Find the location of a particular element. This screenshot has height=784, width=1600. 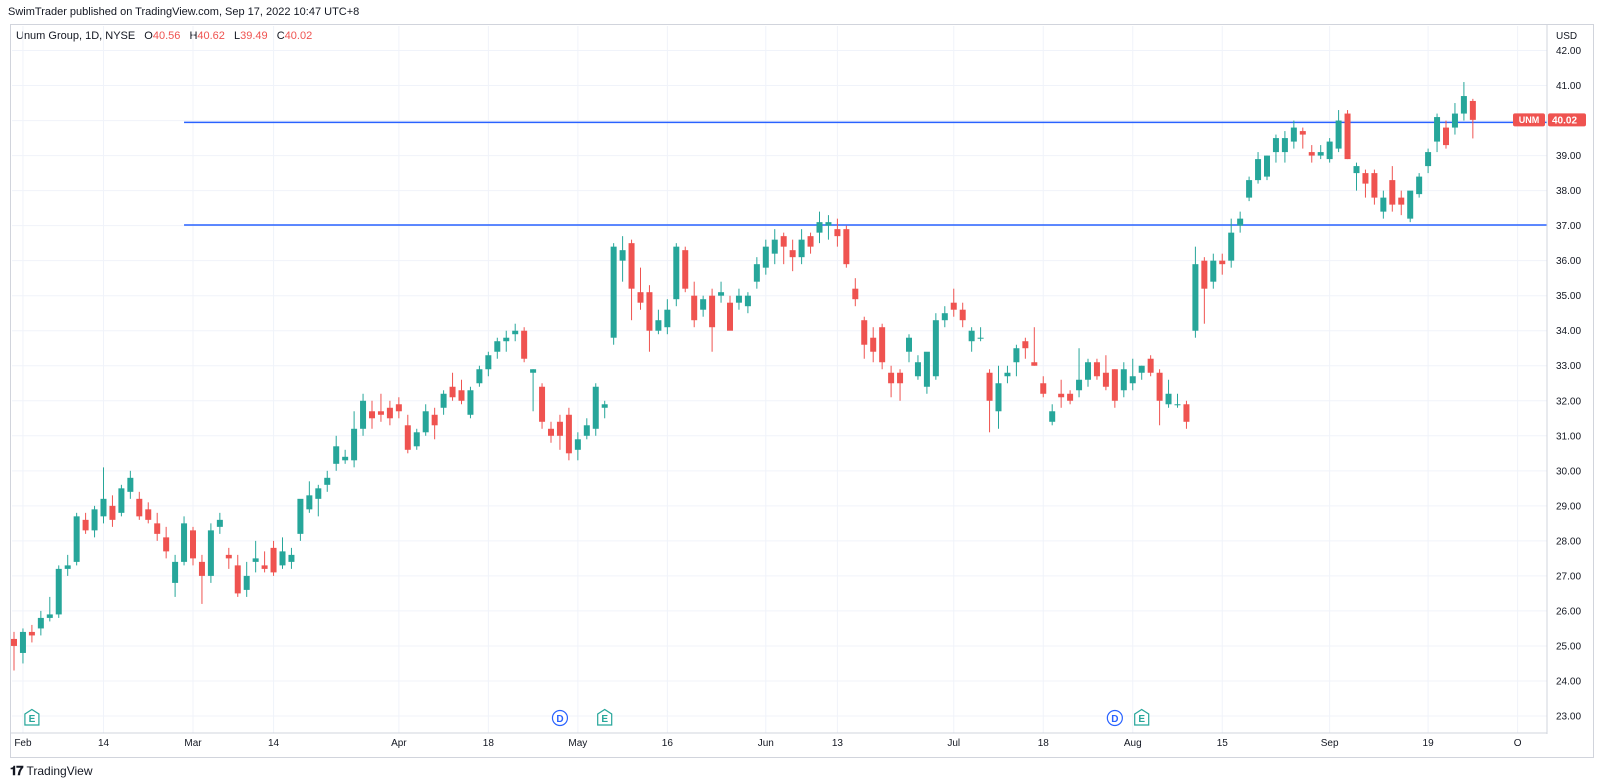

x-tick-label: 15 is located at coordinates (1223, 743).